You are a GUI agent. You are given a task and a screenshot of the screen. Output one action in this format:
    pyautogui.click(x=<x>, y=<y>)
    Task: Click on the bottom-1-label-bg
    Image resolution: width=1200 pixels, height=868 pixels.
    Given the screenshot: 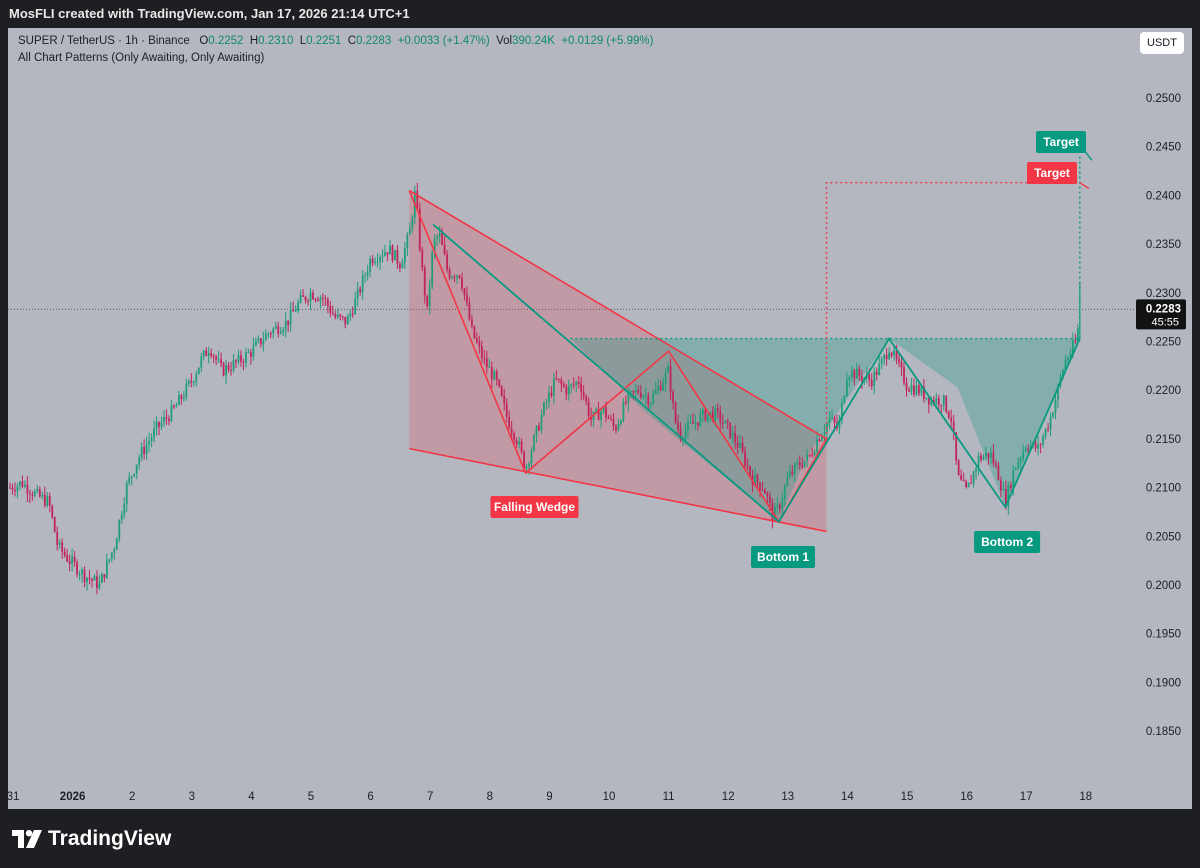 What is the action you would take?
    pyautogui.click(x=783, y=557)
    